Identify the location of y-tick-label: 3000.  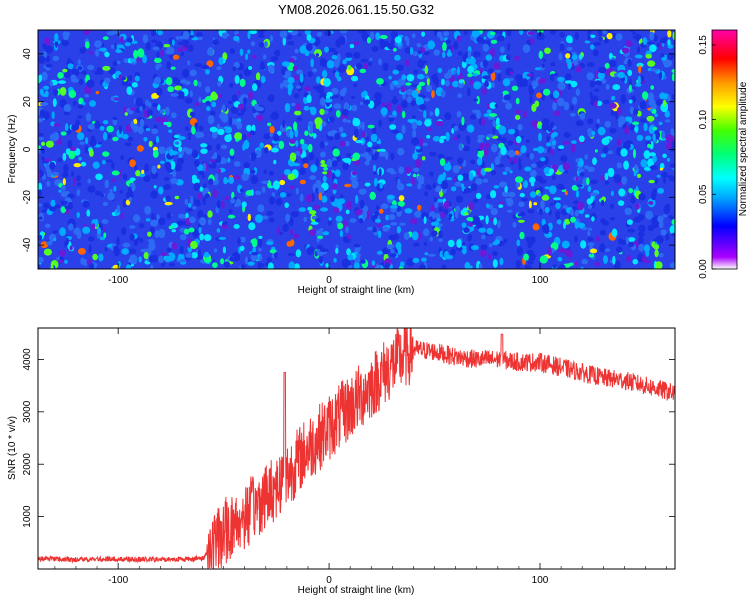
(27, 411).